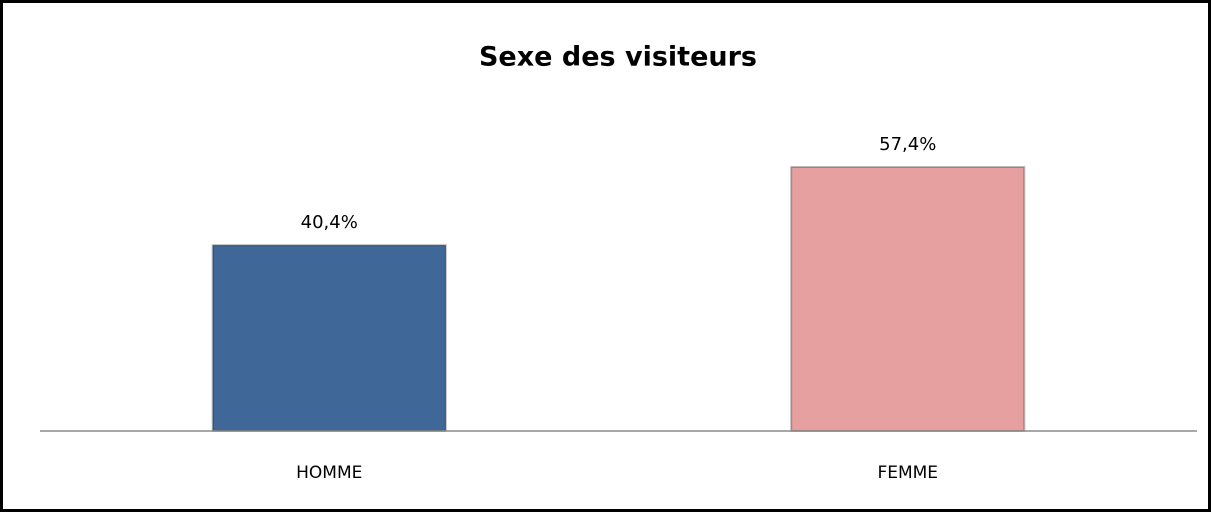 This screenshot has width=1211, height=512. I want to click on value-label: 40,4%, so click(329, 222).